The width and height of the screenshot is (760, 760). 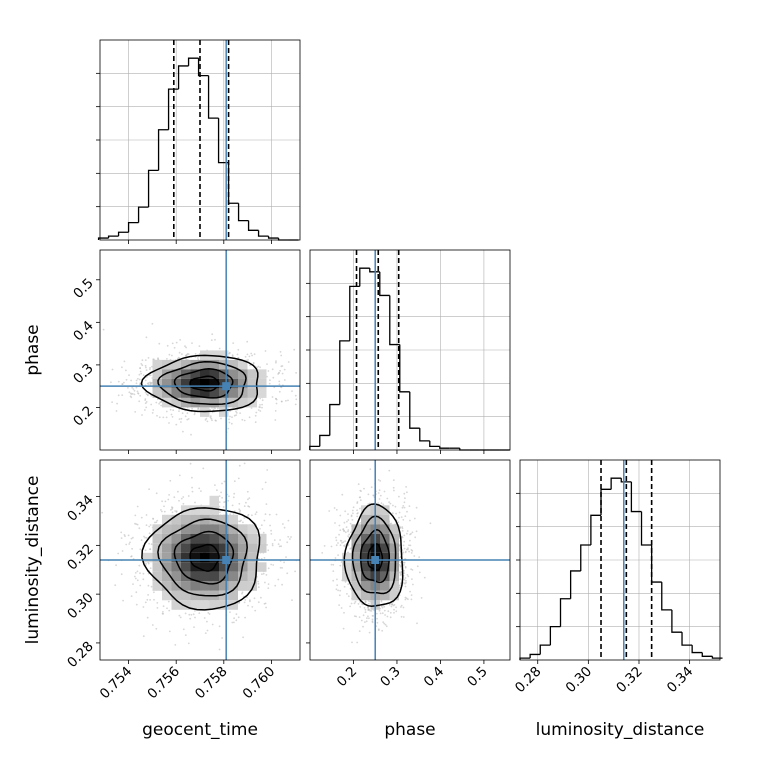 What do you see at coordinates (394, 557) in the screenshot?
I see `density-cell-density-phase-luminosity_distance` at bounding box center [394, 557].